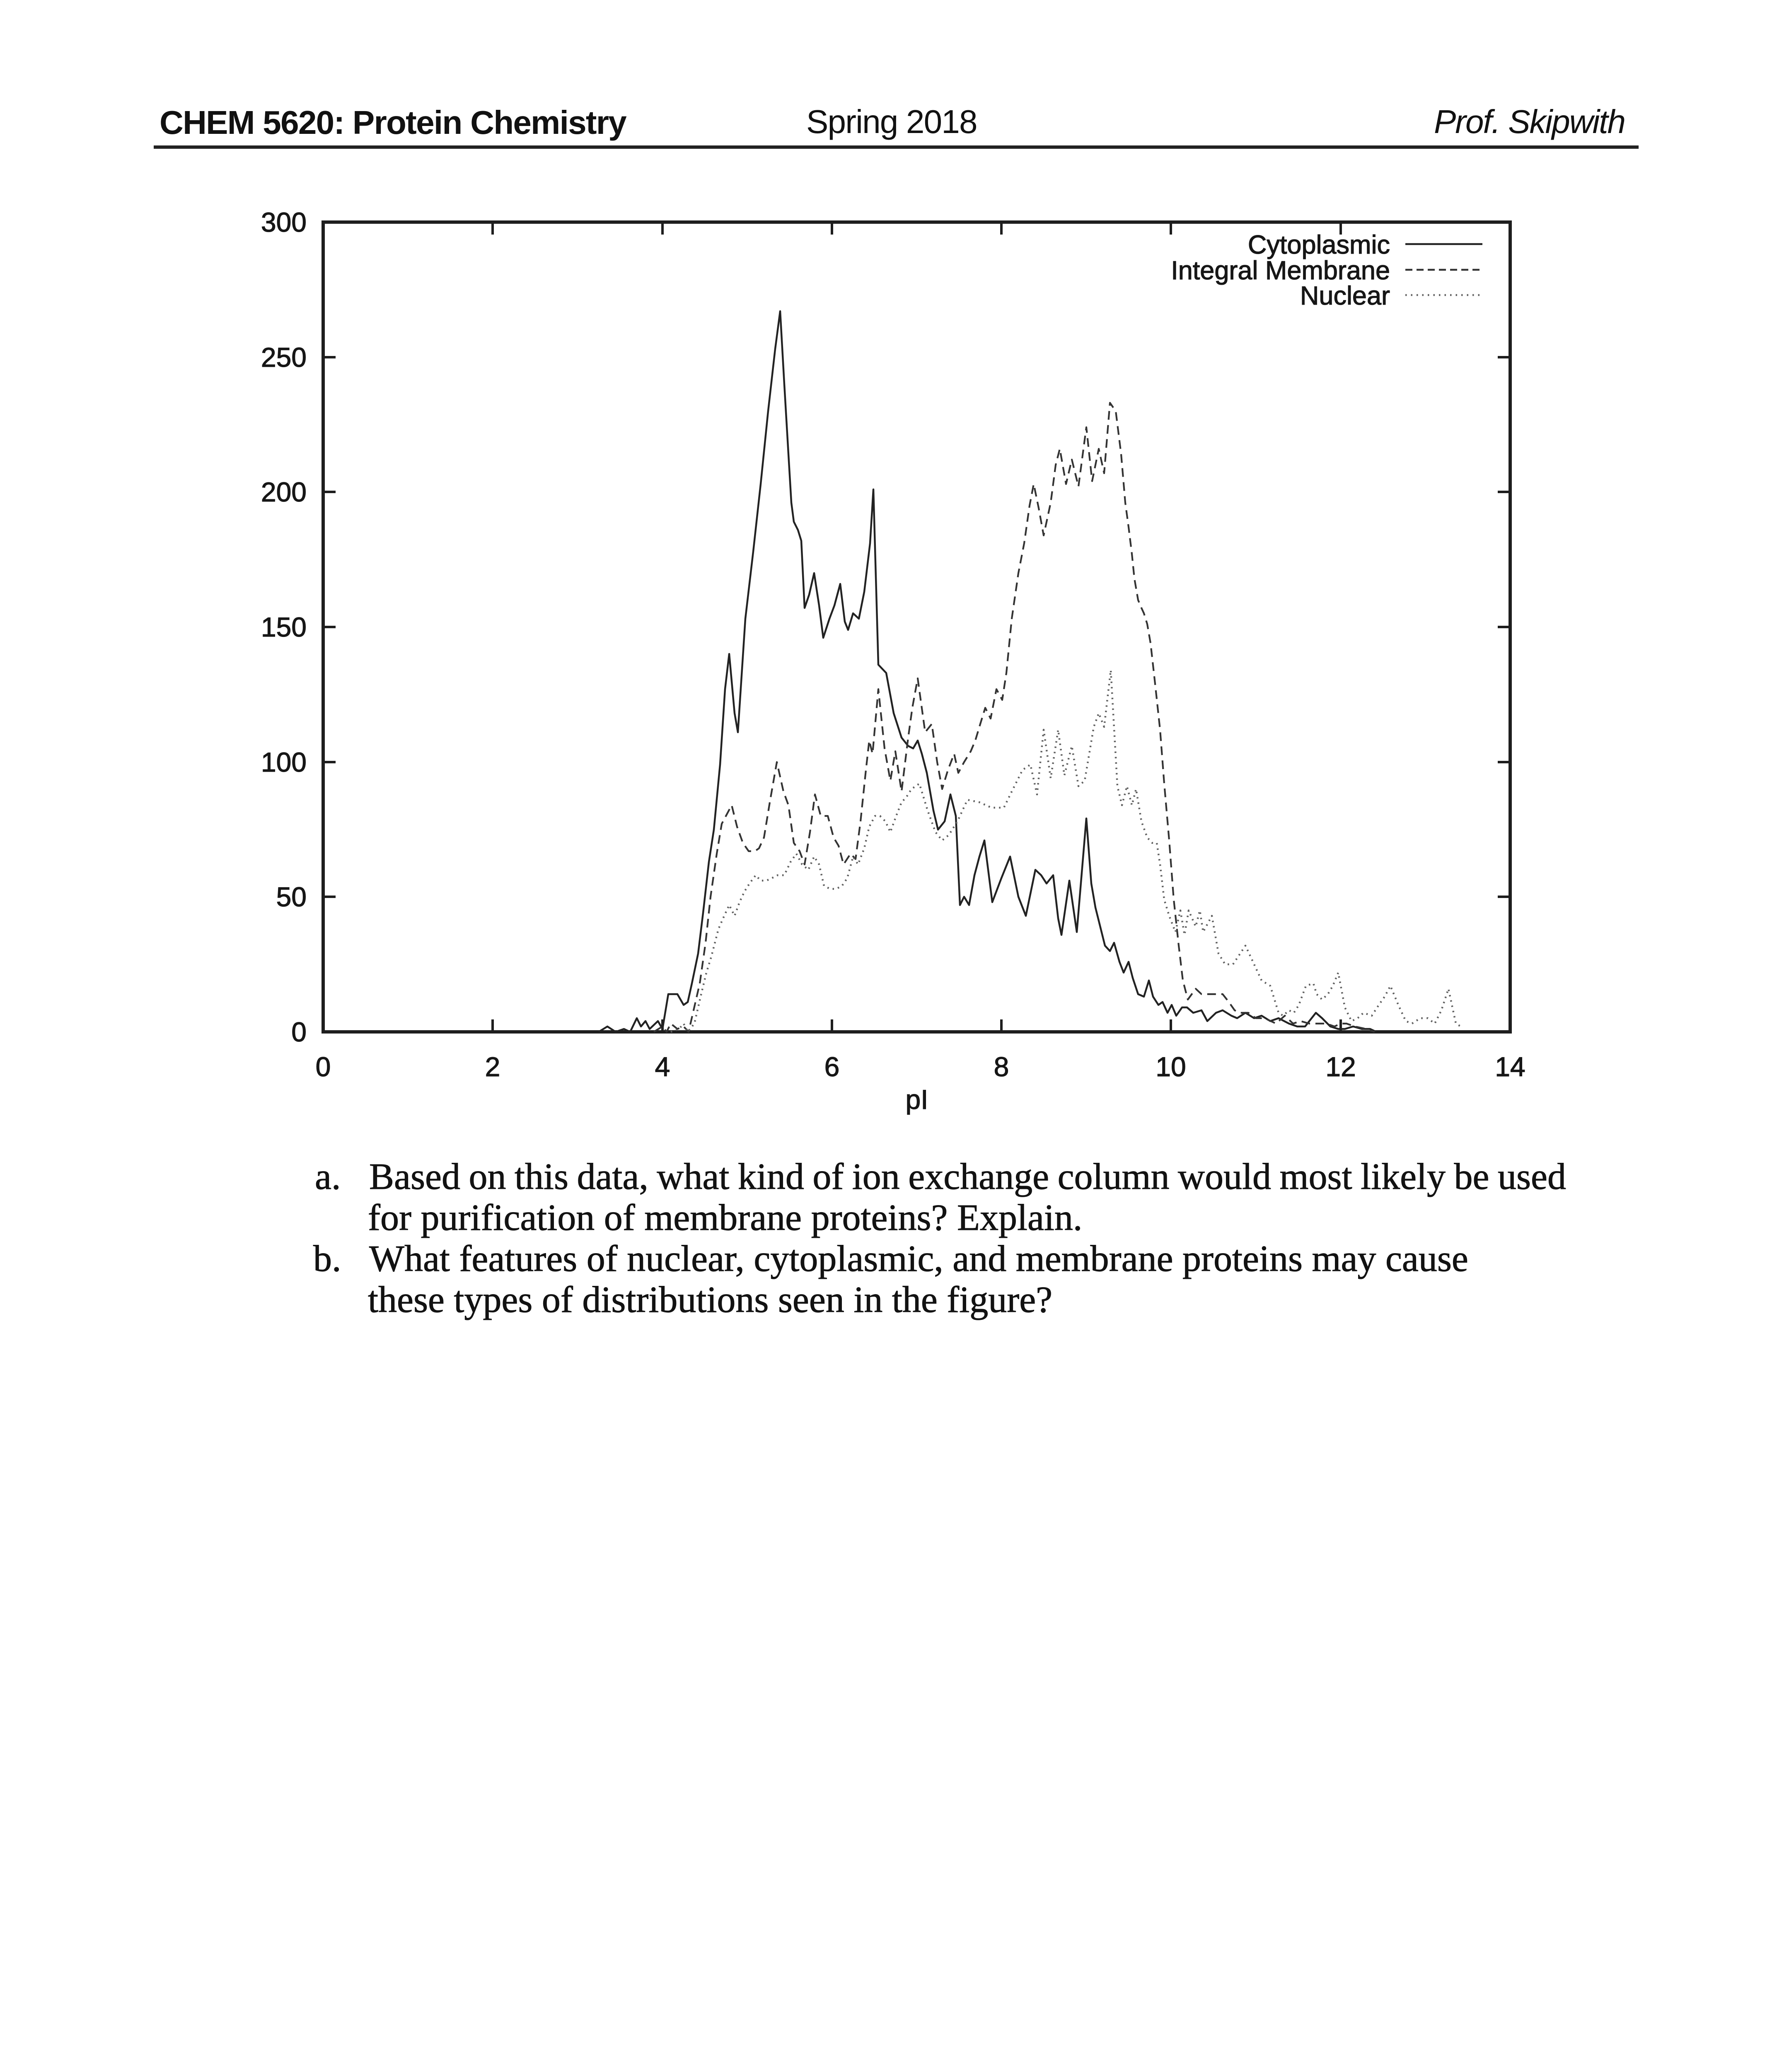 The height and width of the screenshot is (2072, 1789). Describe the element at coordinates (832, 1066) in the screenshot. I see `svg-text: 6` at that location.